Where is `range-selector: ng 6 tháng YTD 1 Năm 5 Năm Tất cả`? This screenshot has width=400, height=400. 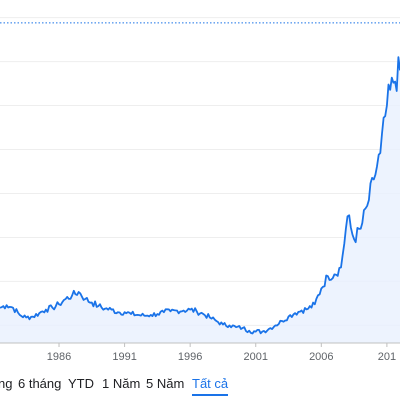
range-selector: ng 6 tháng YTD 1 Năm 5 Năm Tất cả is located at coordinates (200, 384).